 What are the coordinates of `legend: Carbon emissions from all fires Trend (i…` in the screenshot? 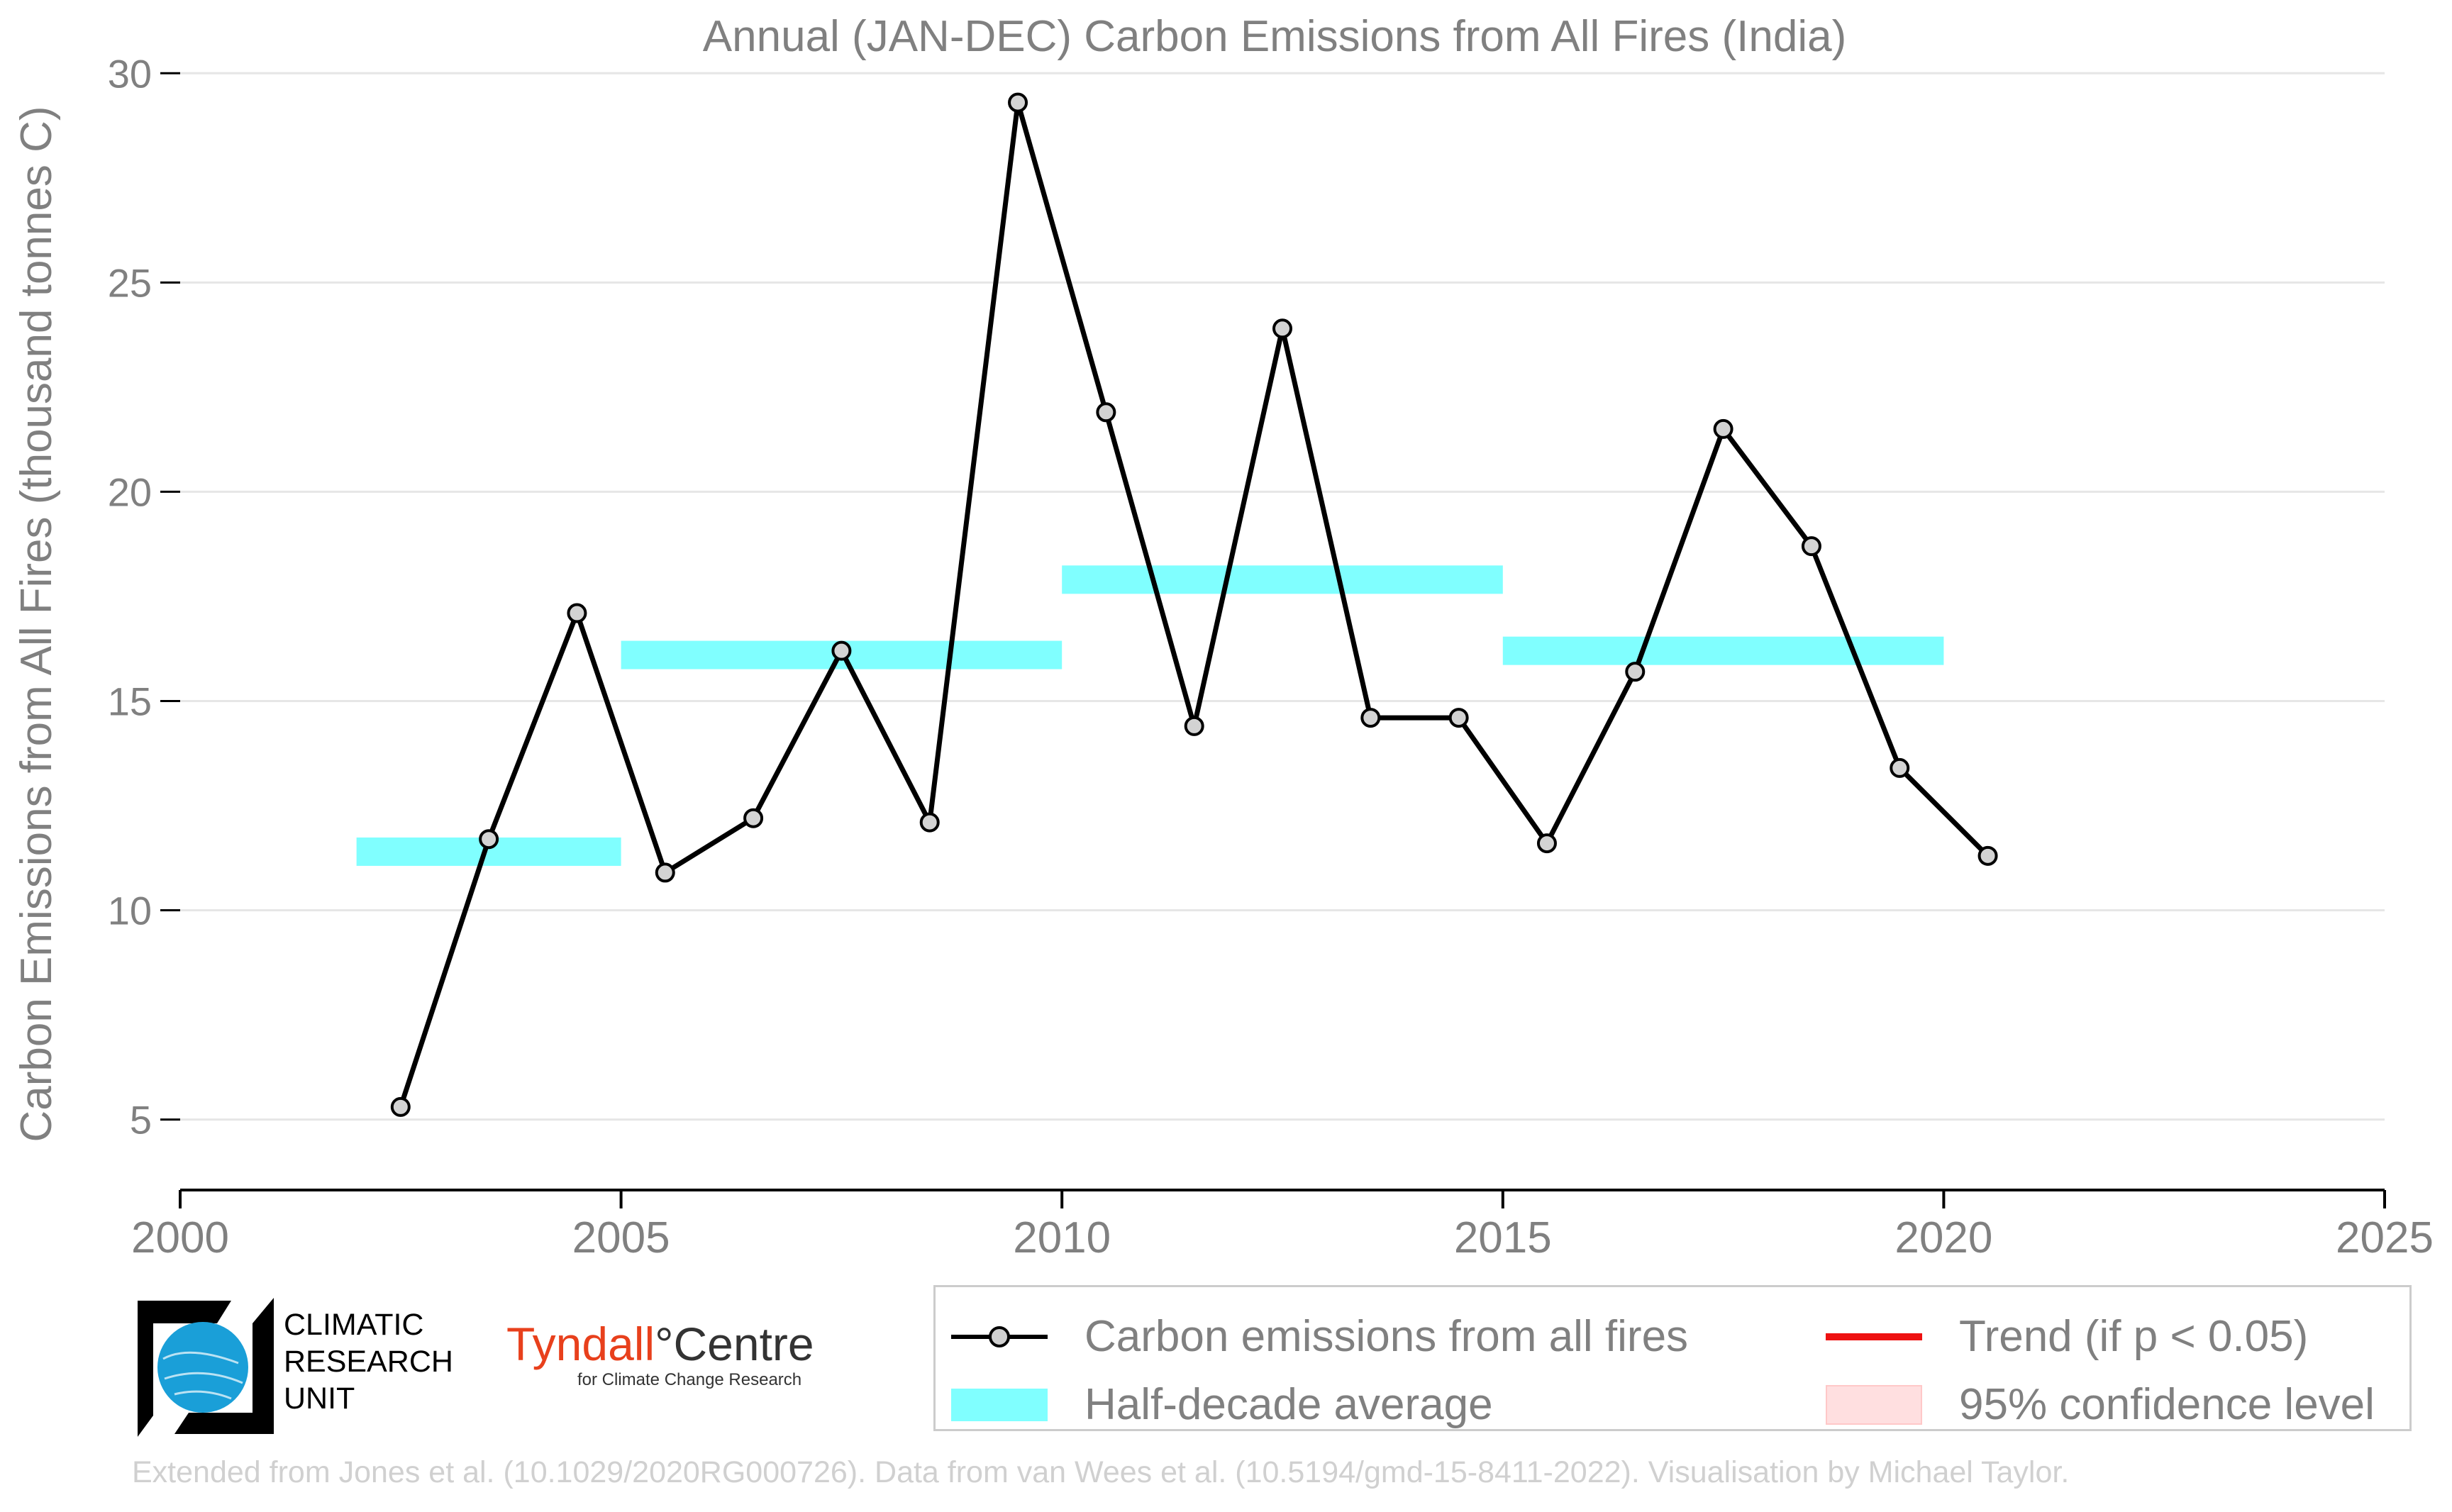 It's located at (1672, 1358).